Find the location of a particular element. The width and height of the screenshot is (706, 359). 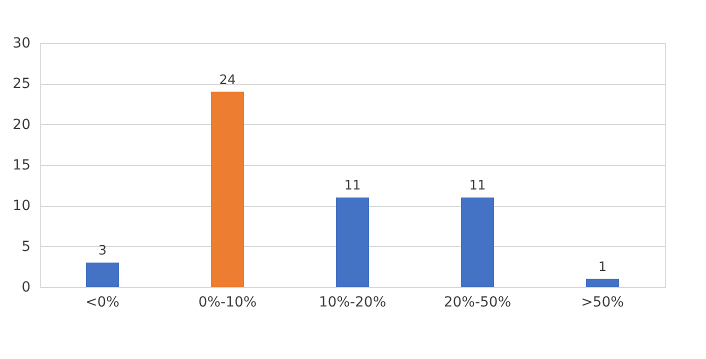

data-label: 24 is located at coordinates (227, 80).